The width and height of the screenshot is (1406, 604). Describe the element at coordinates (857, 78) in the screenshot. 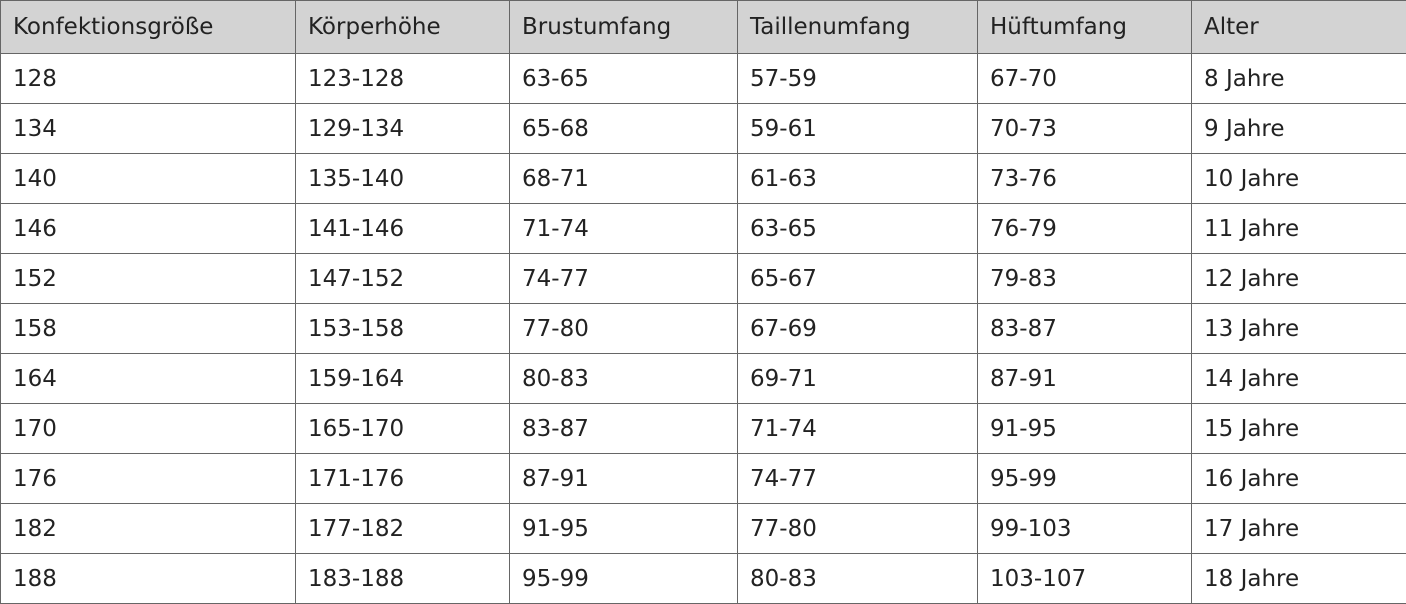

I see `table-cell: 57-59` at that location.